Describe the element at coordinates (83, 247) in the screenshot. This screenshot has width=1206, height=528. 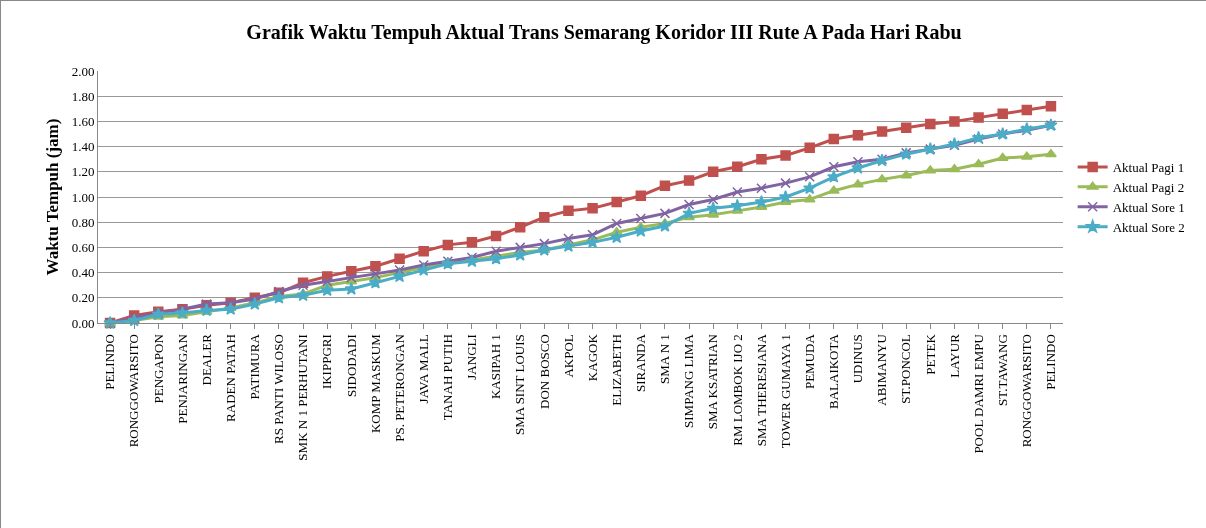
I see `y-tick-label: 0.60` at that location.